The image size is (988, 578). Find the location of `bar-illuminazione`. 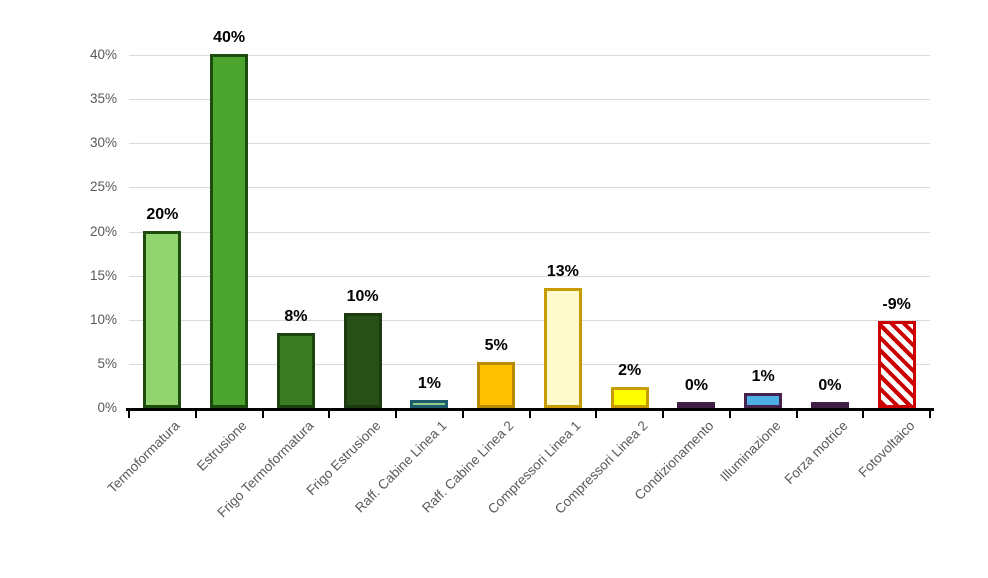

bar-illuminazione is located at coordinates (763, 400).